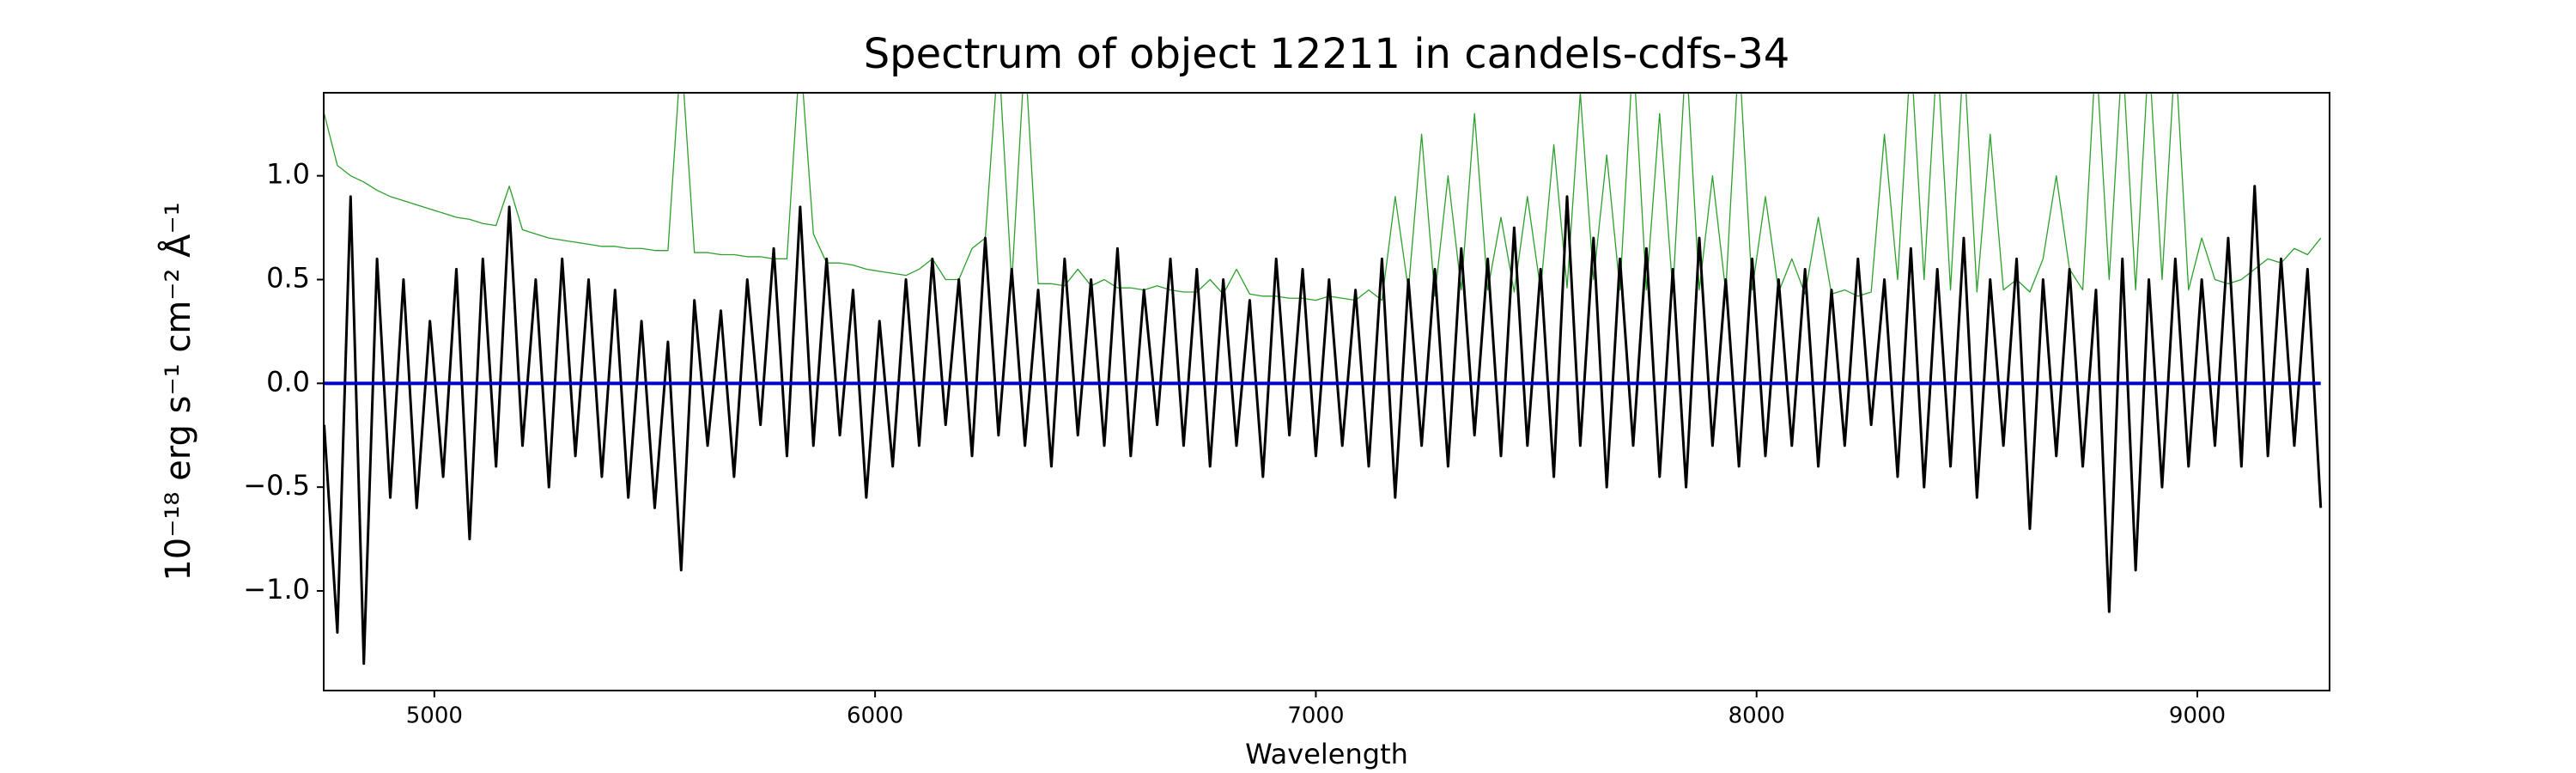 This screenshot has height=773, width=2576. Describe the element at coordinates (1327, 754) in the screenshot. I see `x-axis-label: Wavelength` at that location.